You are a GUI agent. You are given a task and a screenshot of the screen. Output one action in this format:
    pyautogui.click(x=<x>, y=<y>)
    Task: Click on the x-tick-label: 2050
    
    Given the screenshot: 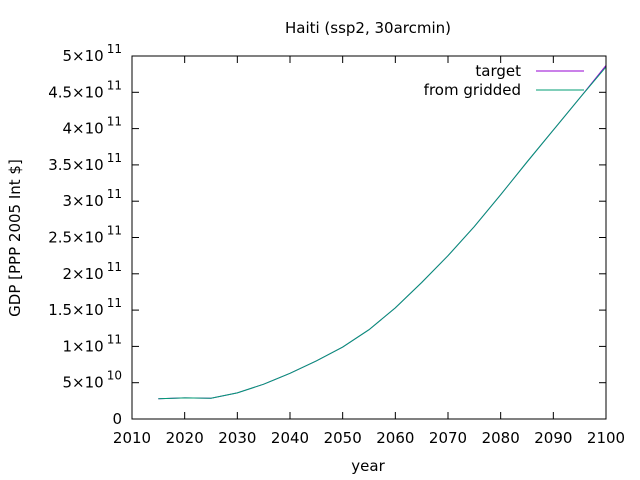 What is the action you would take?
    pyautogui.click(x=343, y=438)
    